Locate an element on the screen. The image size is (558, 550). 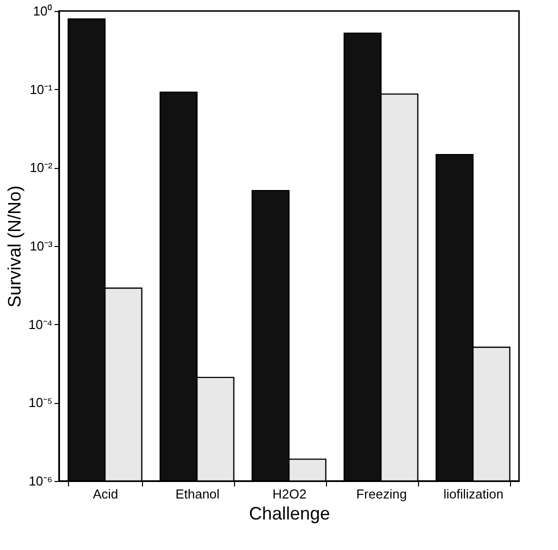
x-tick-label: liofilization is located at coordinates (474, 494).